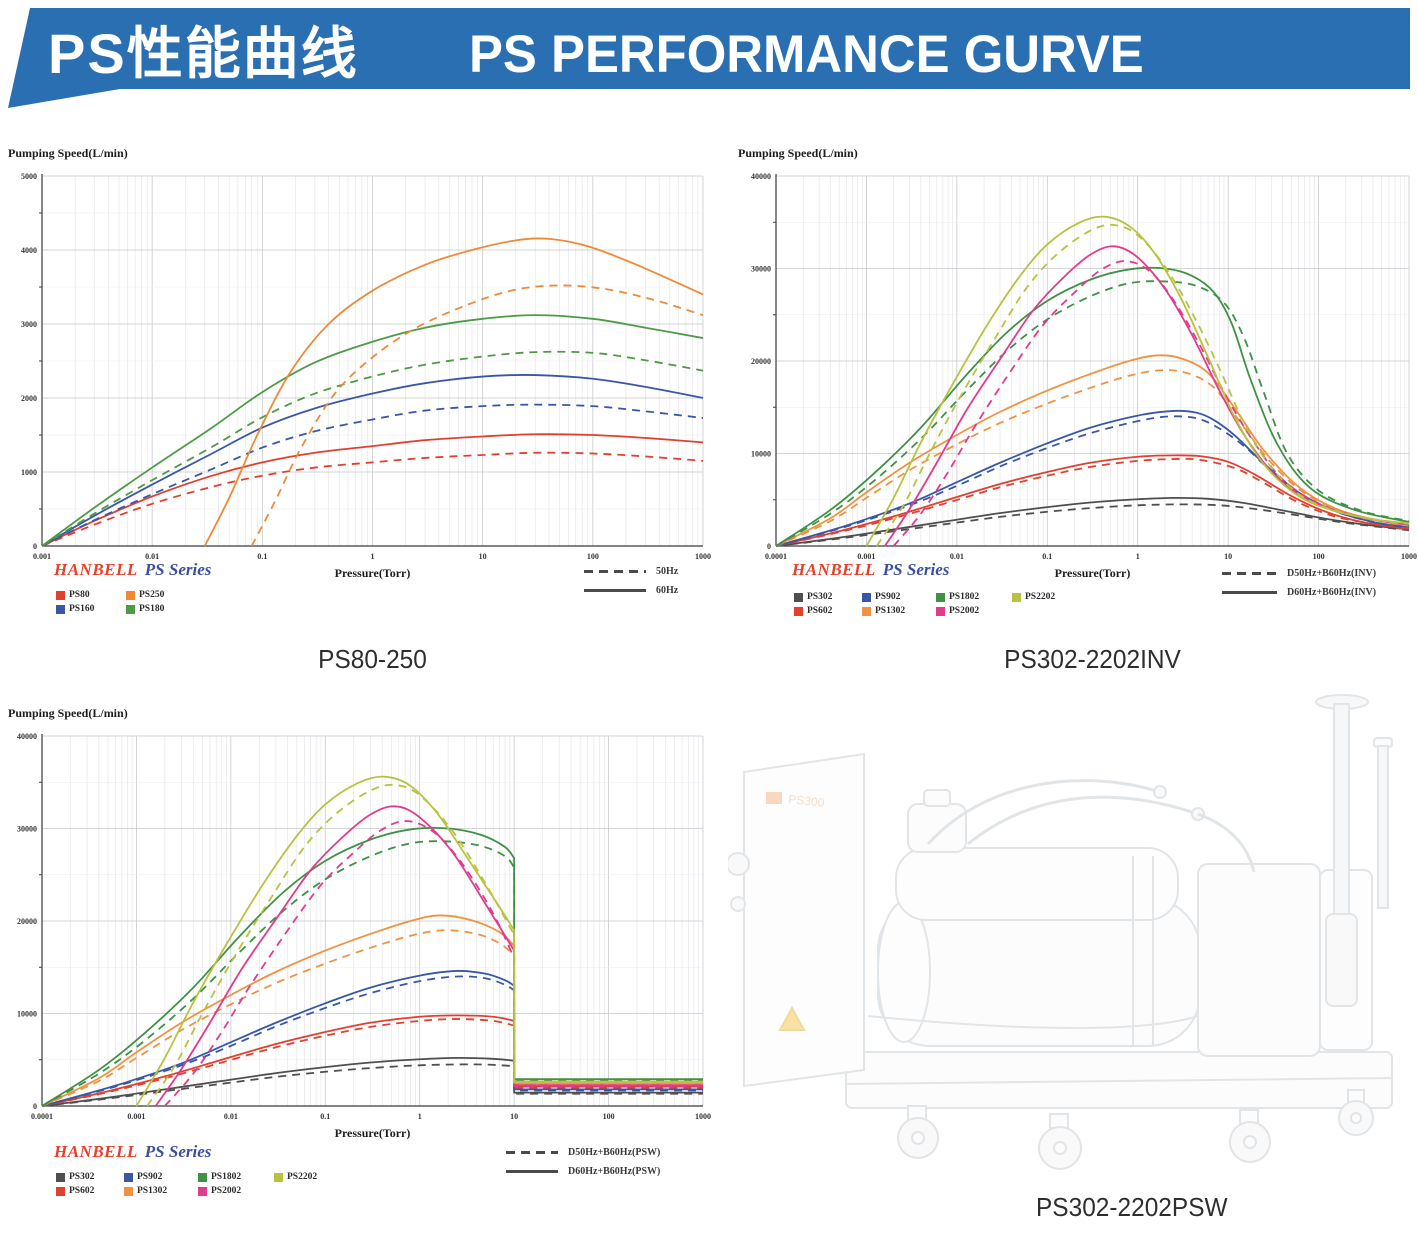 Image resolution: width=1418 pixels, height=1242 pixels. What do you see at coordinates (937, 828) in the screenshot?
I see `oil-tank` at bounding box center [937, 828].